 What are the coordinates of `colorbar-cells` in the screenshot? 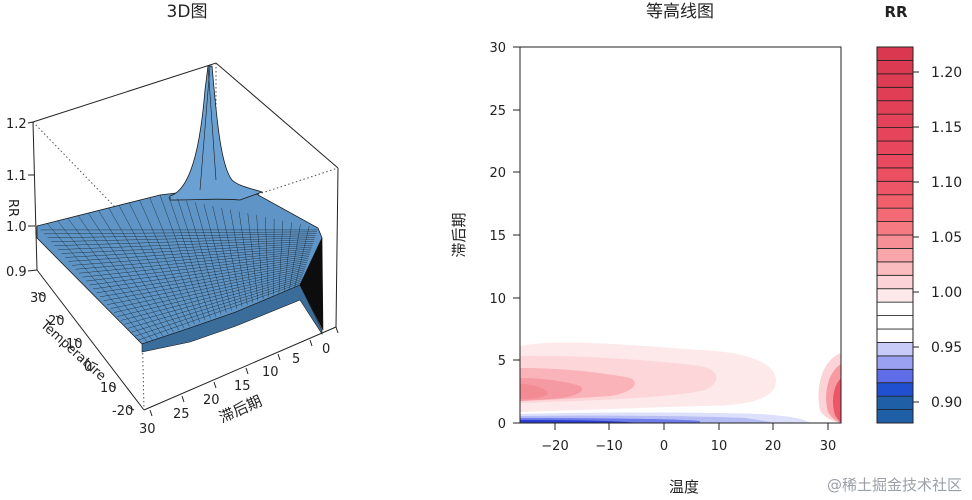 It's located at (895, 235).